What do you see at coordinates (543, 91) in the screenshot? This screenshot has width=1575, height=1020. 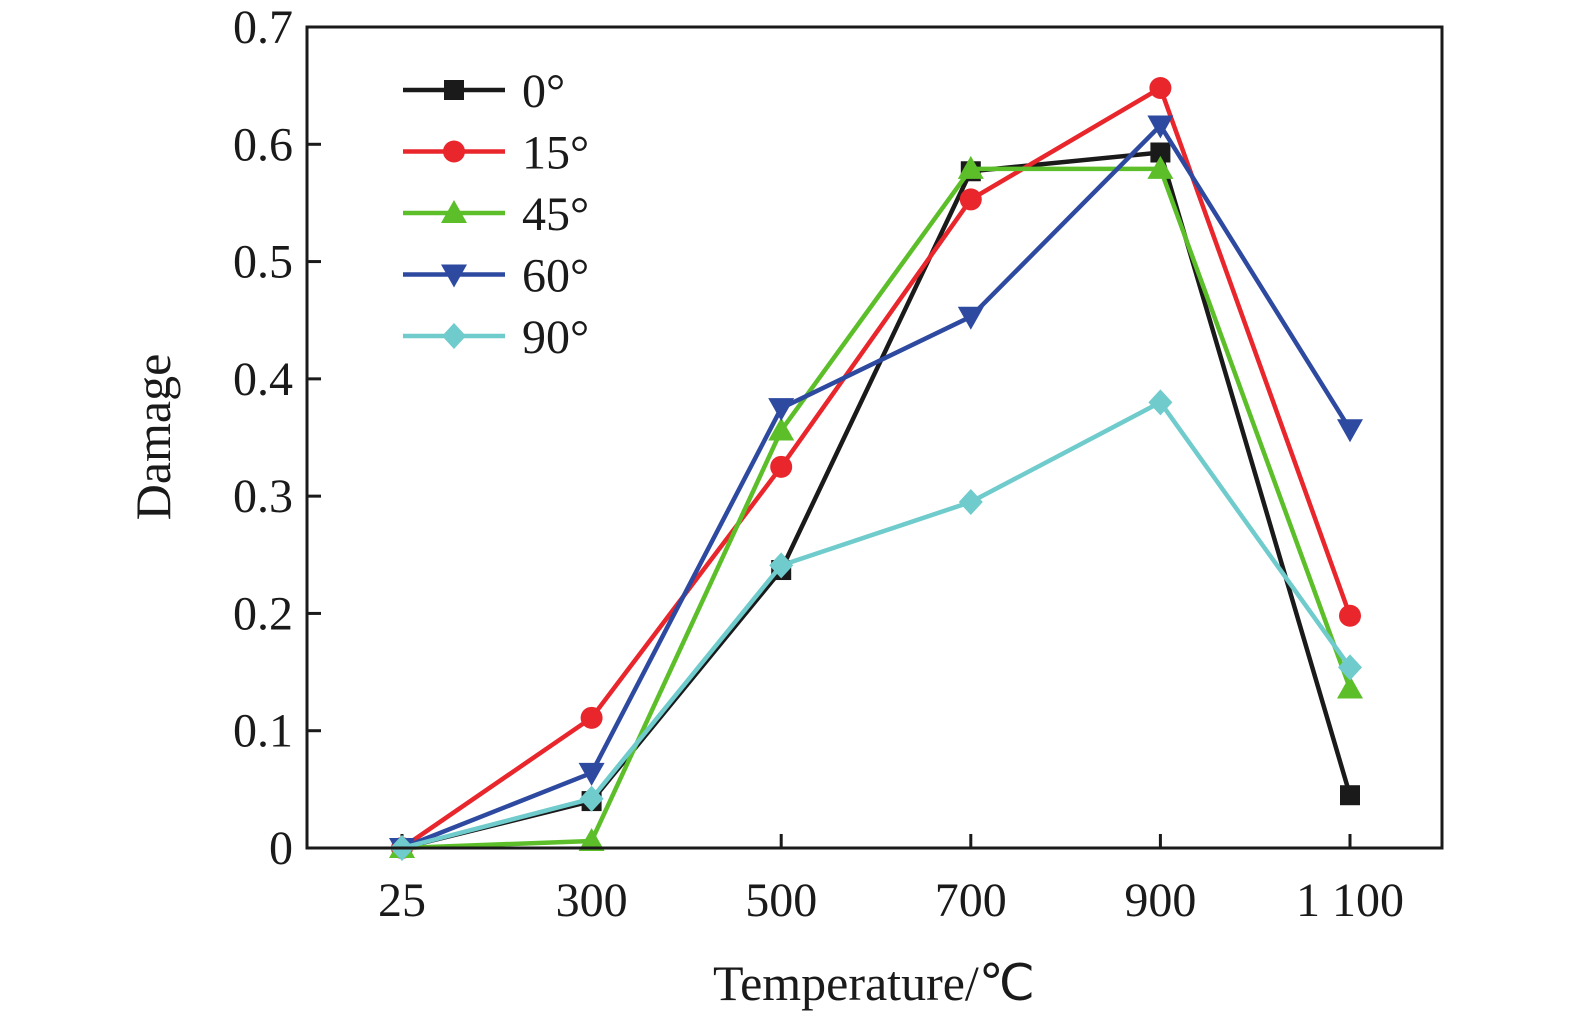 I see `legend-label: 0°` at bounding box center [543, 91].